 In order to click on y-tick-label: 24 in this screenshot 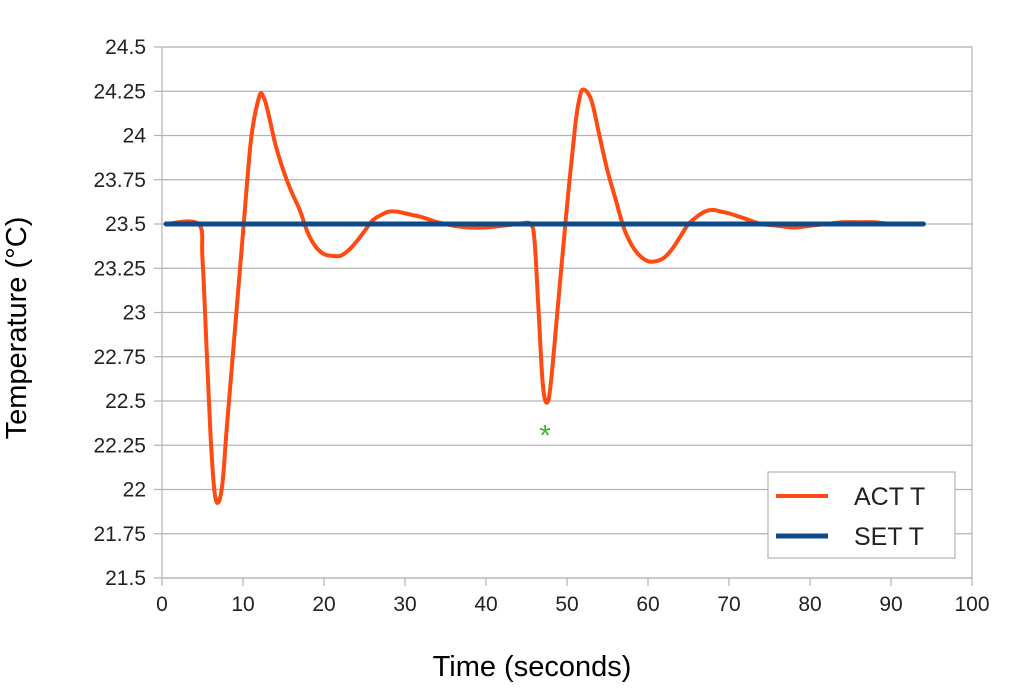, I will do `click(135, 136)`.